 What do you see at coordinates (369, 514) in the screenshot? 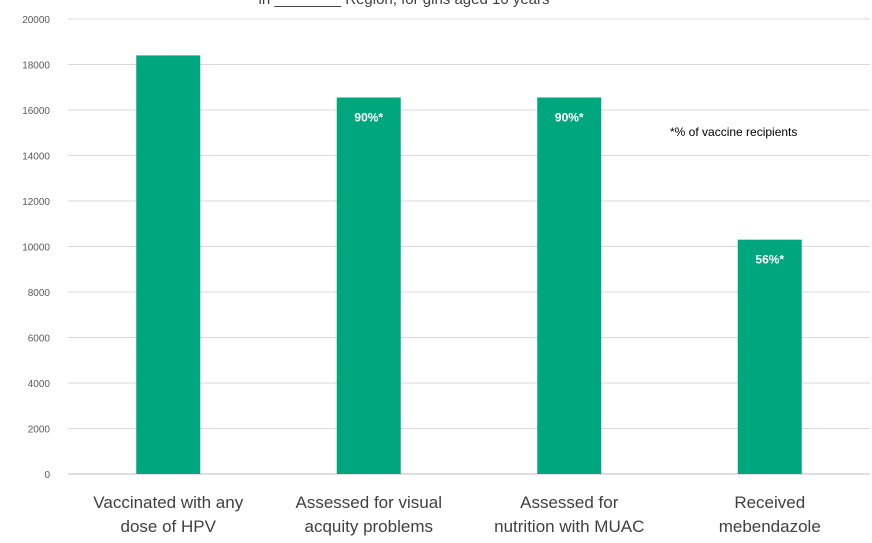
I see `category-label: Assessed for visual acquity problems` at bounding box center [369, 514].